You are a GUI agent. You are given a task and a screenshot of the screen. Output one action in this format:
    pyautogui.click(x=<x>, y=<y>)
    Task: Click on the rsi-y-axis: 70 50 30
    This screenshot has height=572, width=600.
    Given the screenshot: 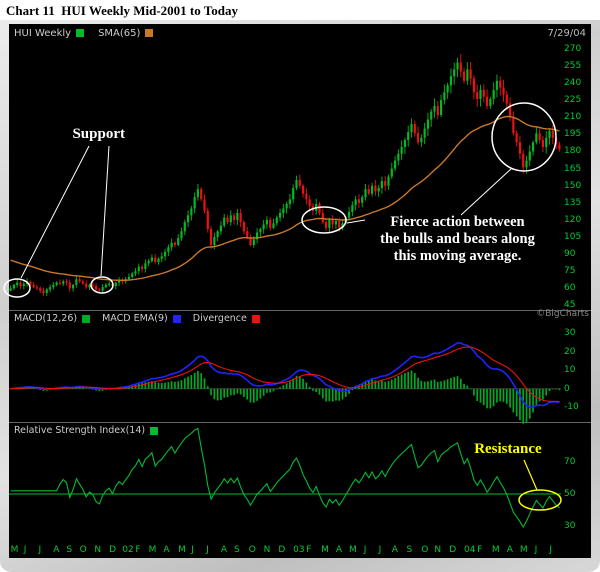 What is the action you would take?
    pyautogui.click(x=576, y=490)
    